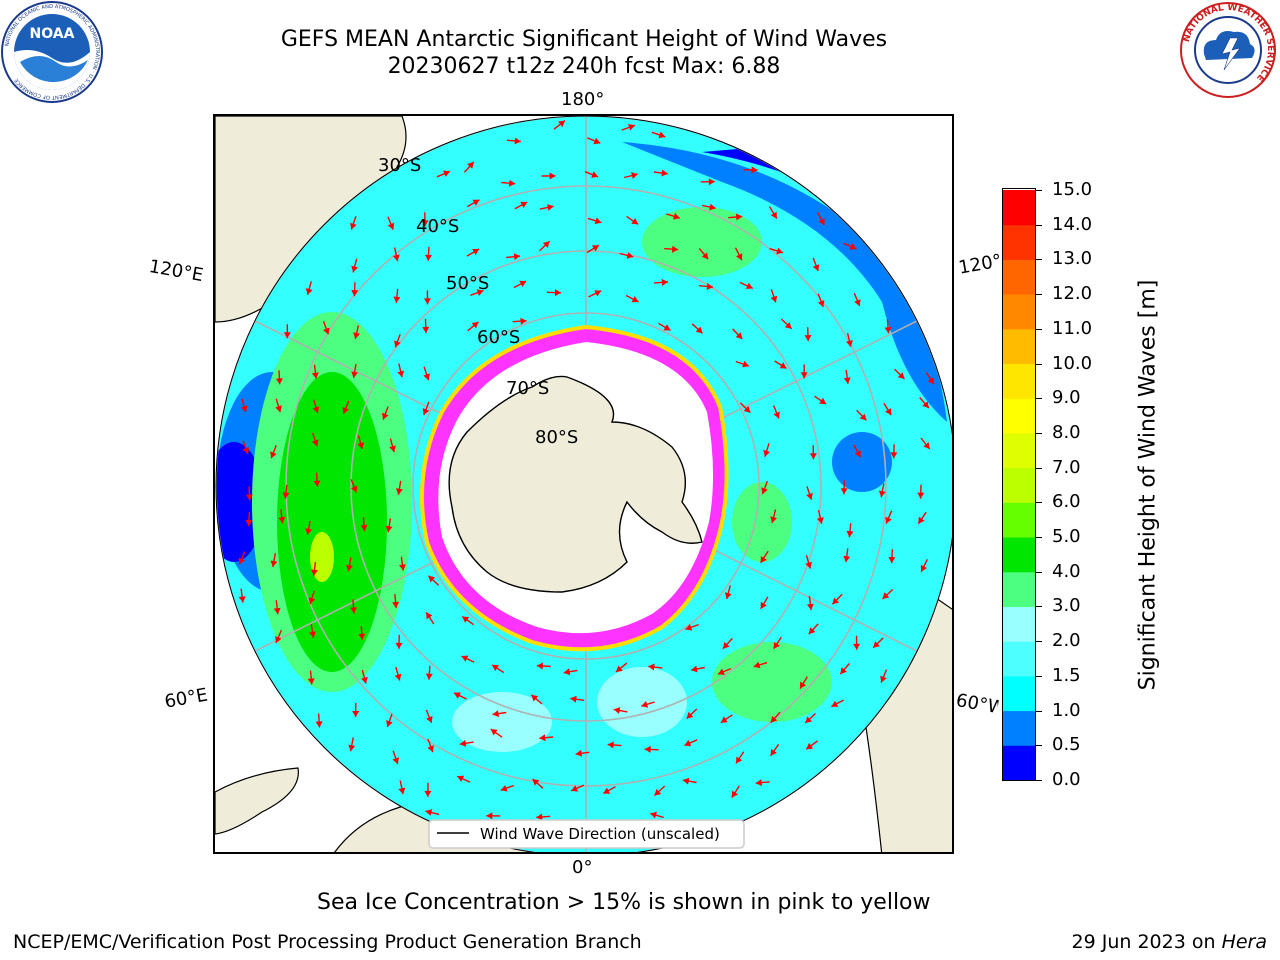  What do you see at coordinates (980, 264) in the screenshot?
I see `lon-label-120w: 120°W` at bounding box center [980, 264].